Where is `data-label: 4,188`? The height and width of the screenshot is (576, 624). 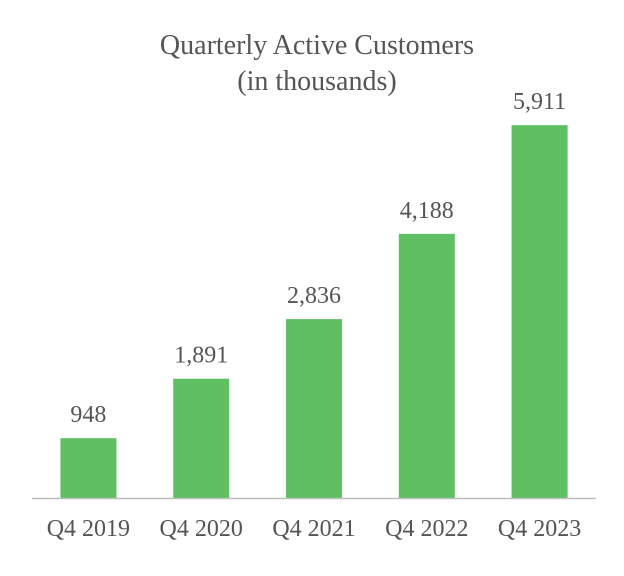
data-label: 4,188 is located at coordinates (427, 211).